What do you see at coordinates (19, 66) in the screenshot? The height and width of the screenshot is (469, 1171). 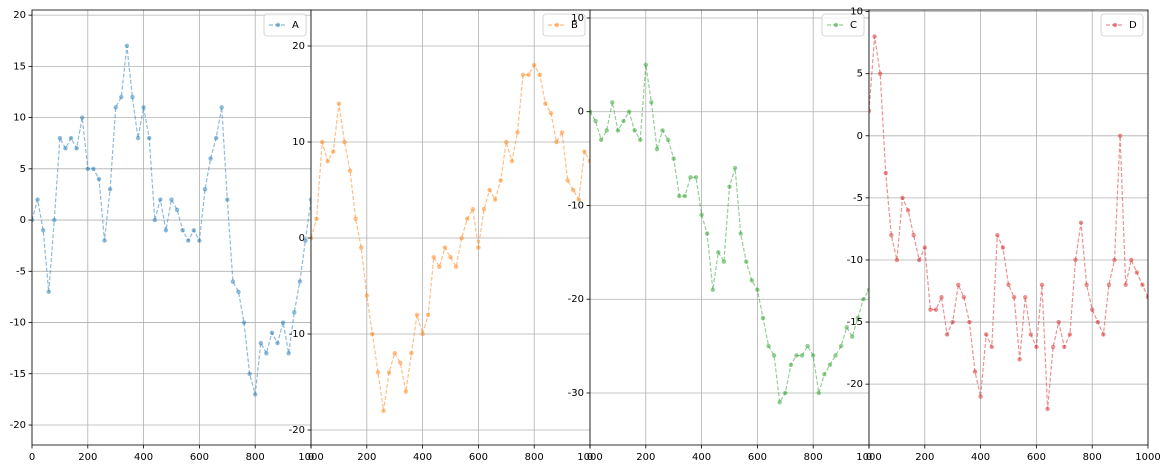 I see `y-tick-label: 15` at bounding box center [19, 66].